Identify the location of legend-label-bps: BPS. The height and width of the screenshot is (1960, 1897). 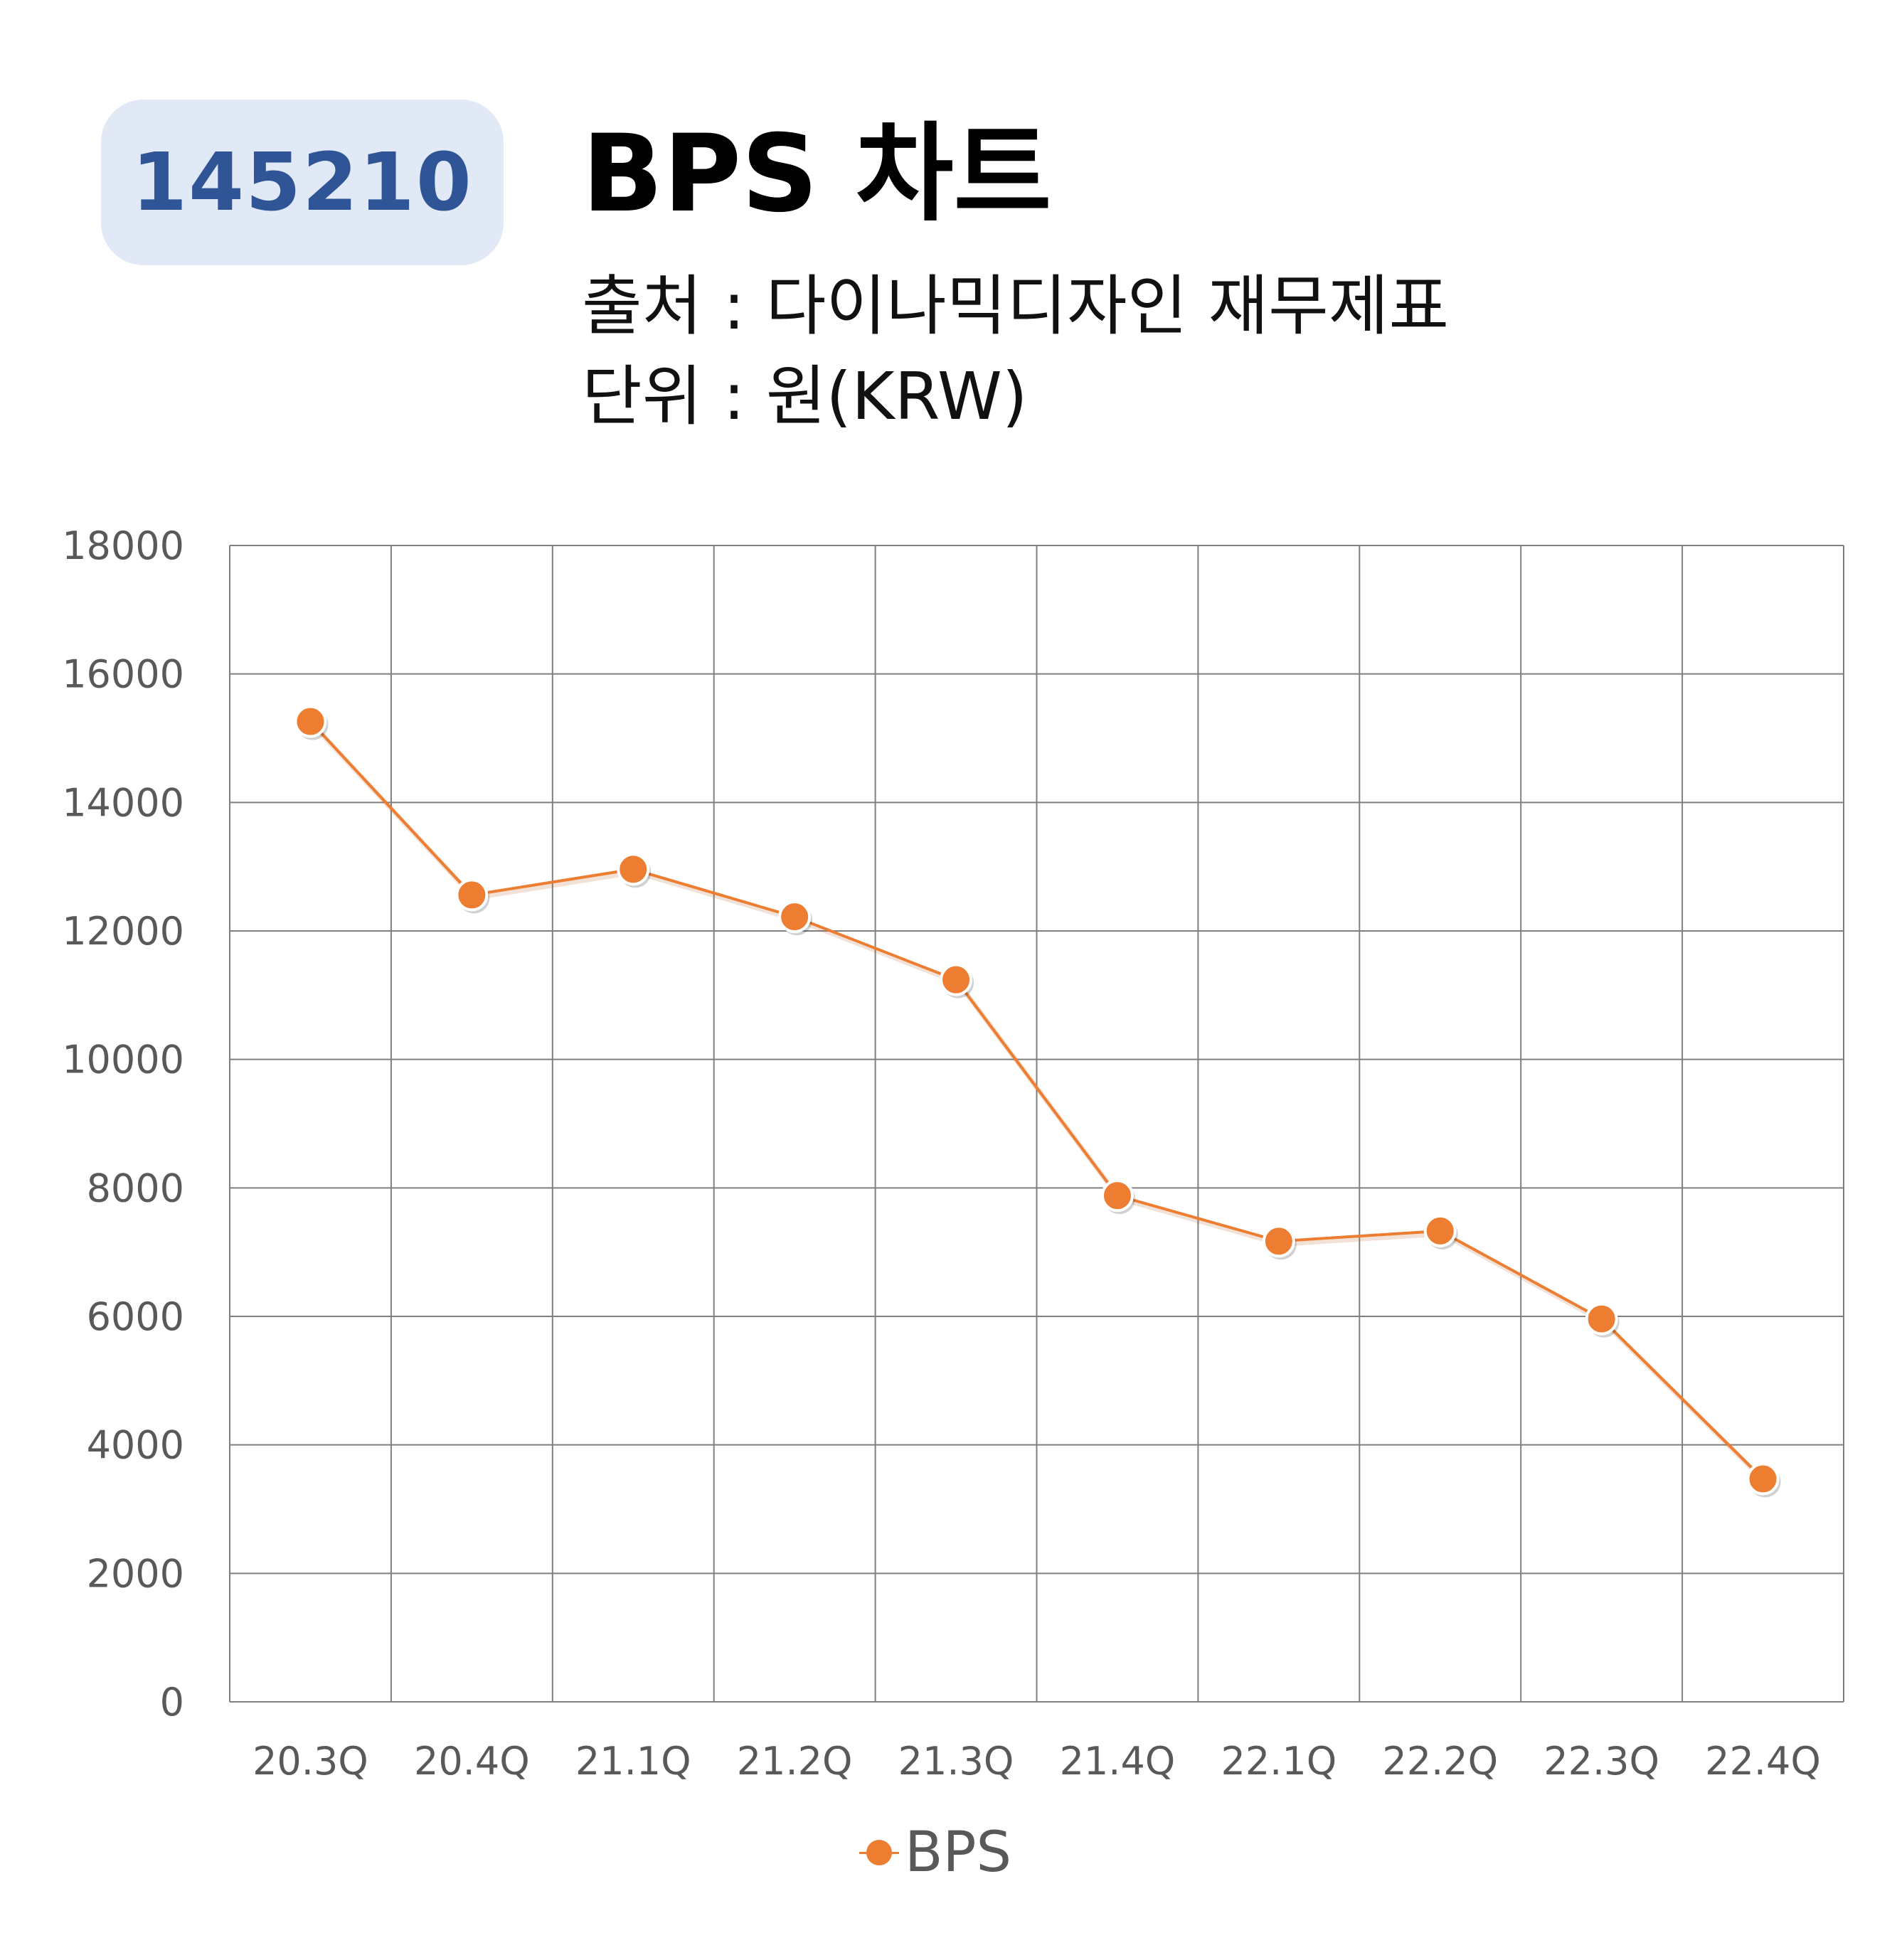
(958, 1853).